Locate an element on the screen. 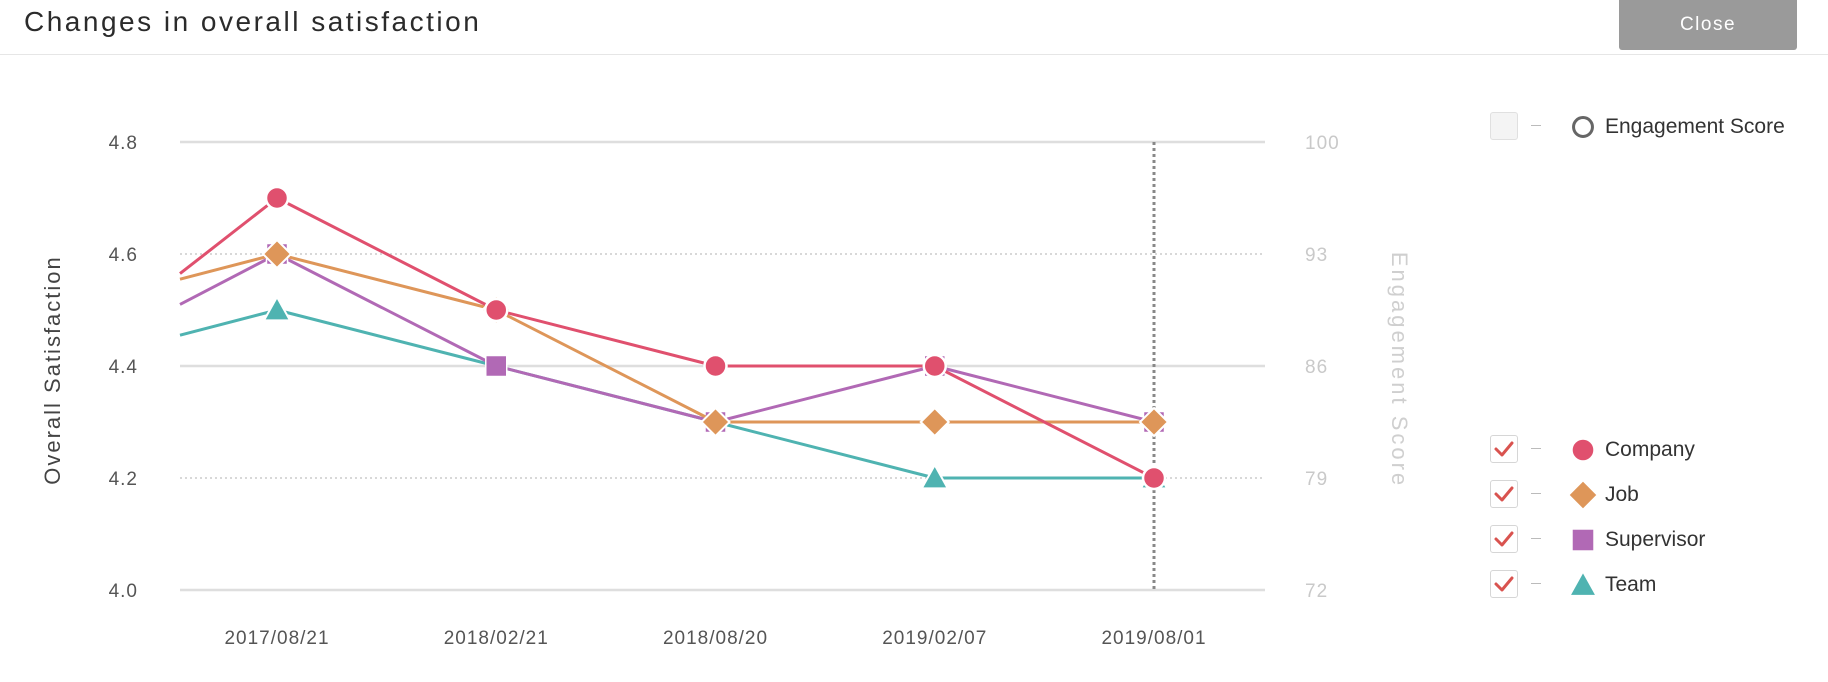 Image resolution: width=1828 pixels, height=682 pixels. x-tick-label: 2018/08/20 is located at coordinates (715, 638).